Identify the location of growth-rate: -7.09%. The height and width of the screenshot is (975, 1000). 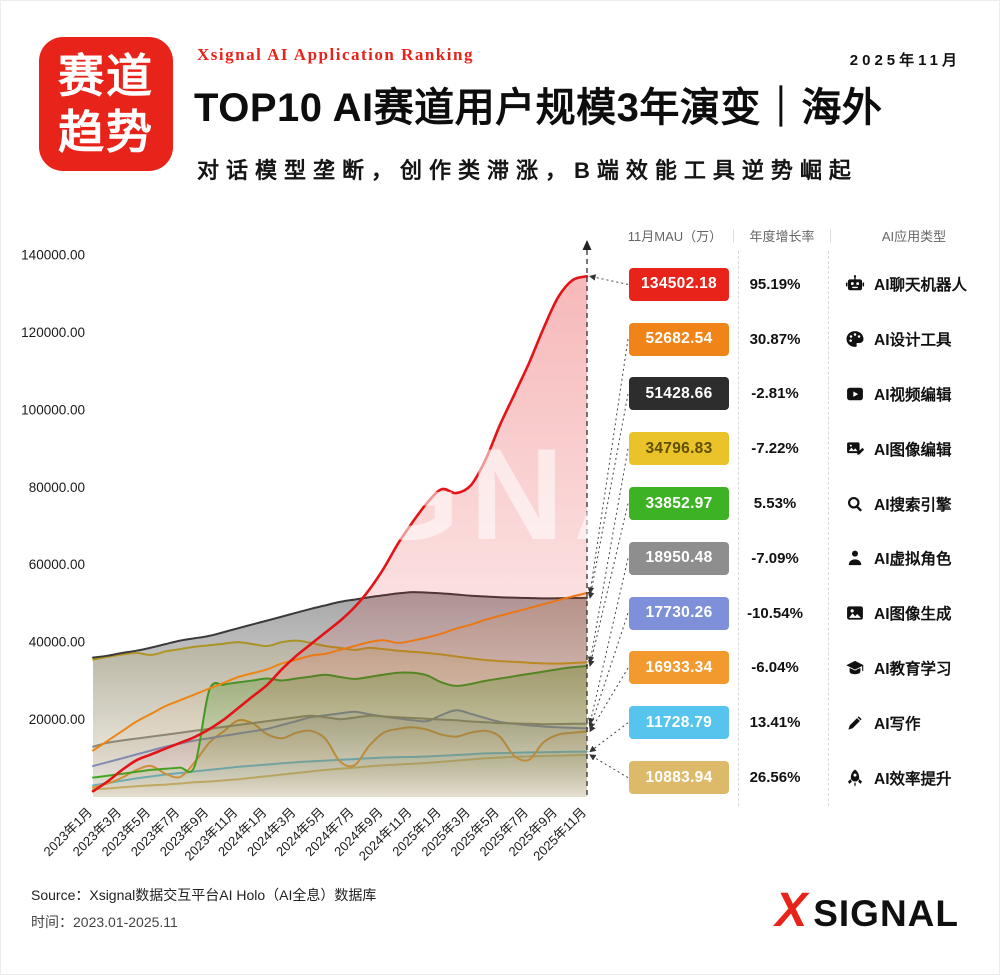
(775, 558).